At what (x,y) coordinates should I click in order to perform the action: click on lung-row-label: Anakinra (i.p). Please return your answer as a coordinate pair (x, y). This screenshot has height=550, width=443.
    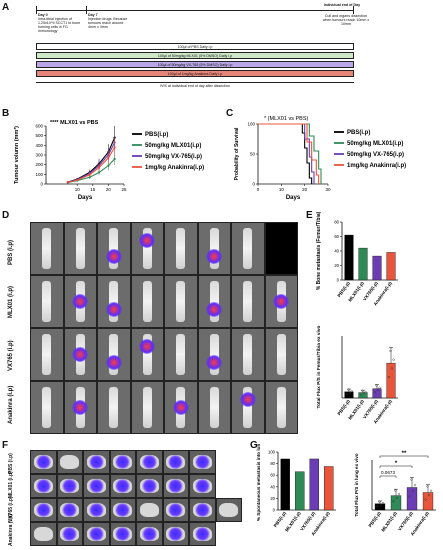
    Looking at the image, I should click on (11, 530).